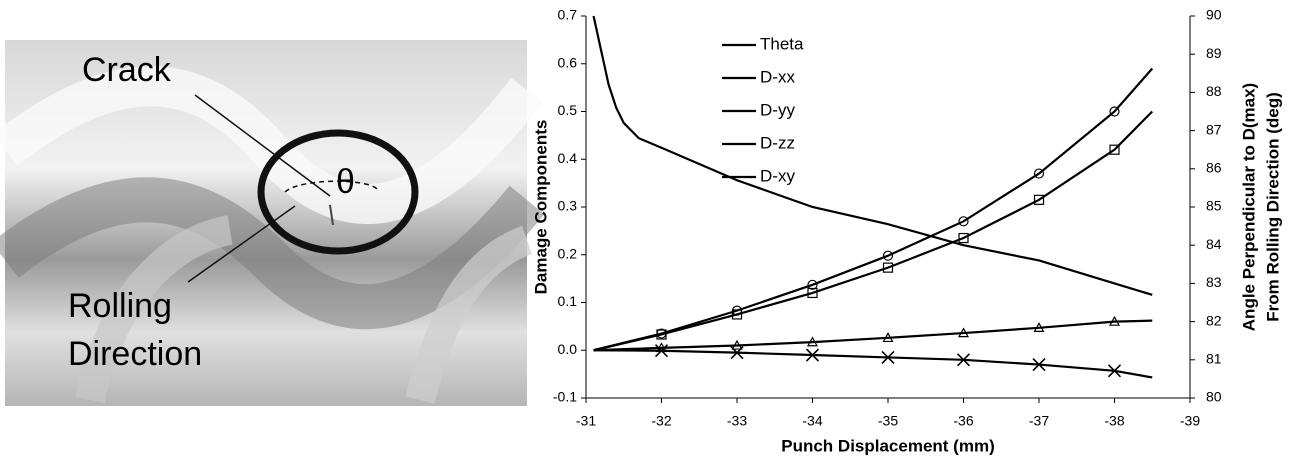  What do you see at coordinates (737, 421) in the screenshot?
I see `x-tick-label: -33` at bounding box center [737, 421].